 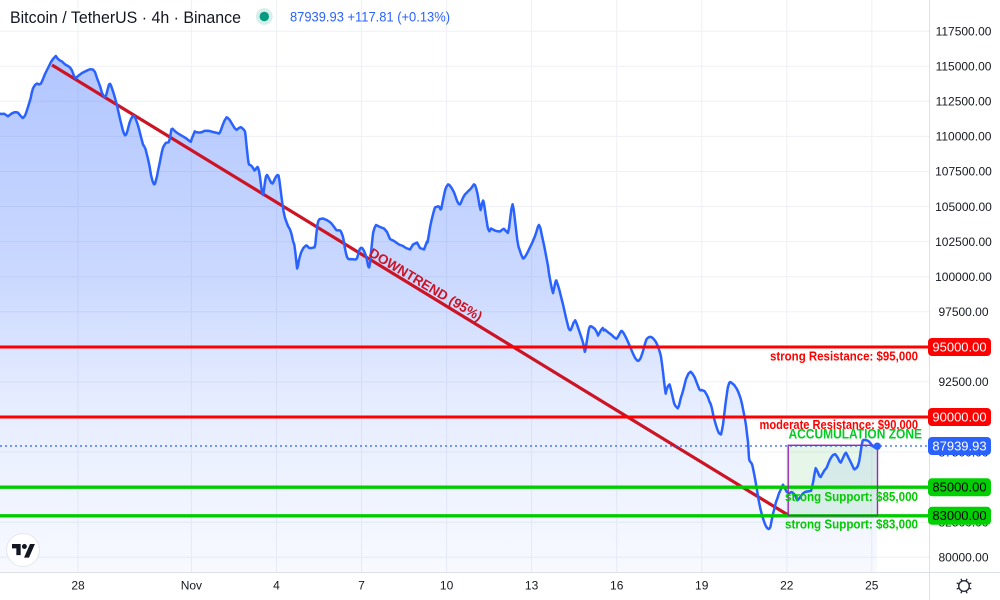 What do you see at coordinates (851, 497) in the screenshot?
I see `svg-text: strong Support: $85,000` at bounding box center [851, 497].